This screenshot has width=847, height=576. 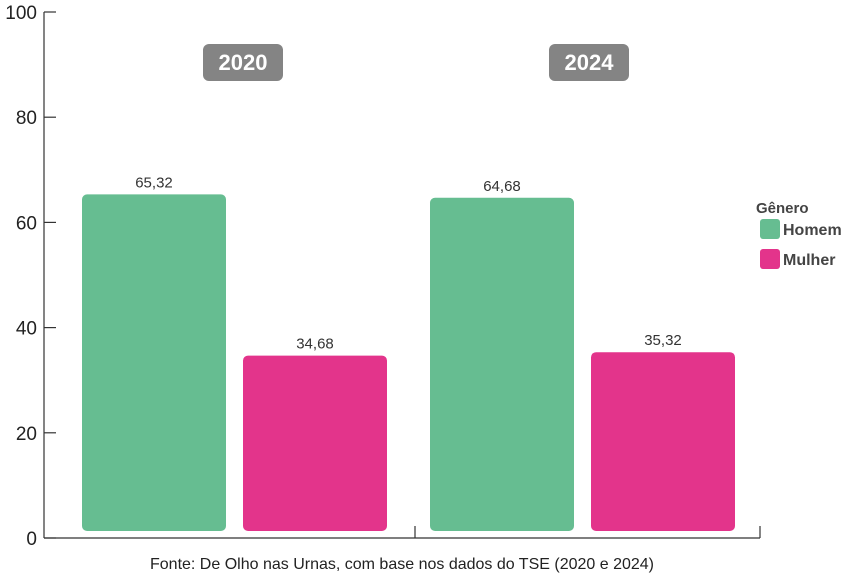 What do you see at coordinates (26, 329) in the screenshot?
I see `y-tick-label: 40` at bounding box center [26, 329].